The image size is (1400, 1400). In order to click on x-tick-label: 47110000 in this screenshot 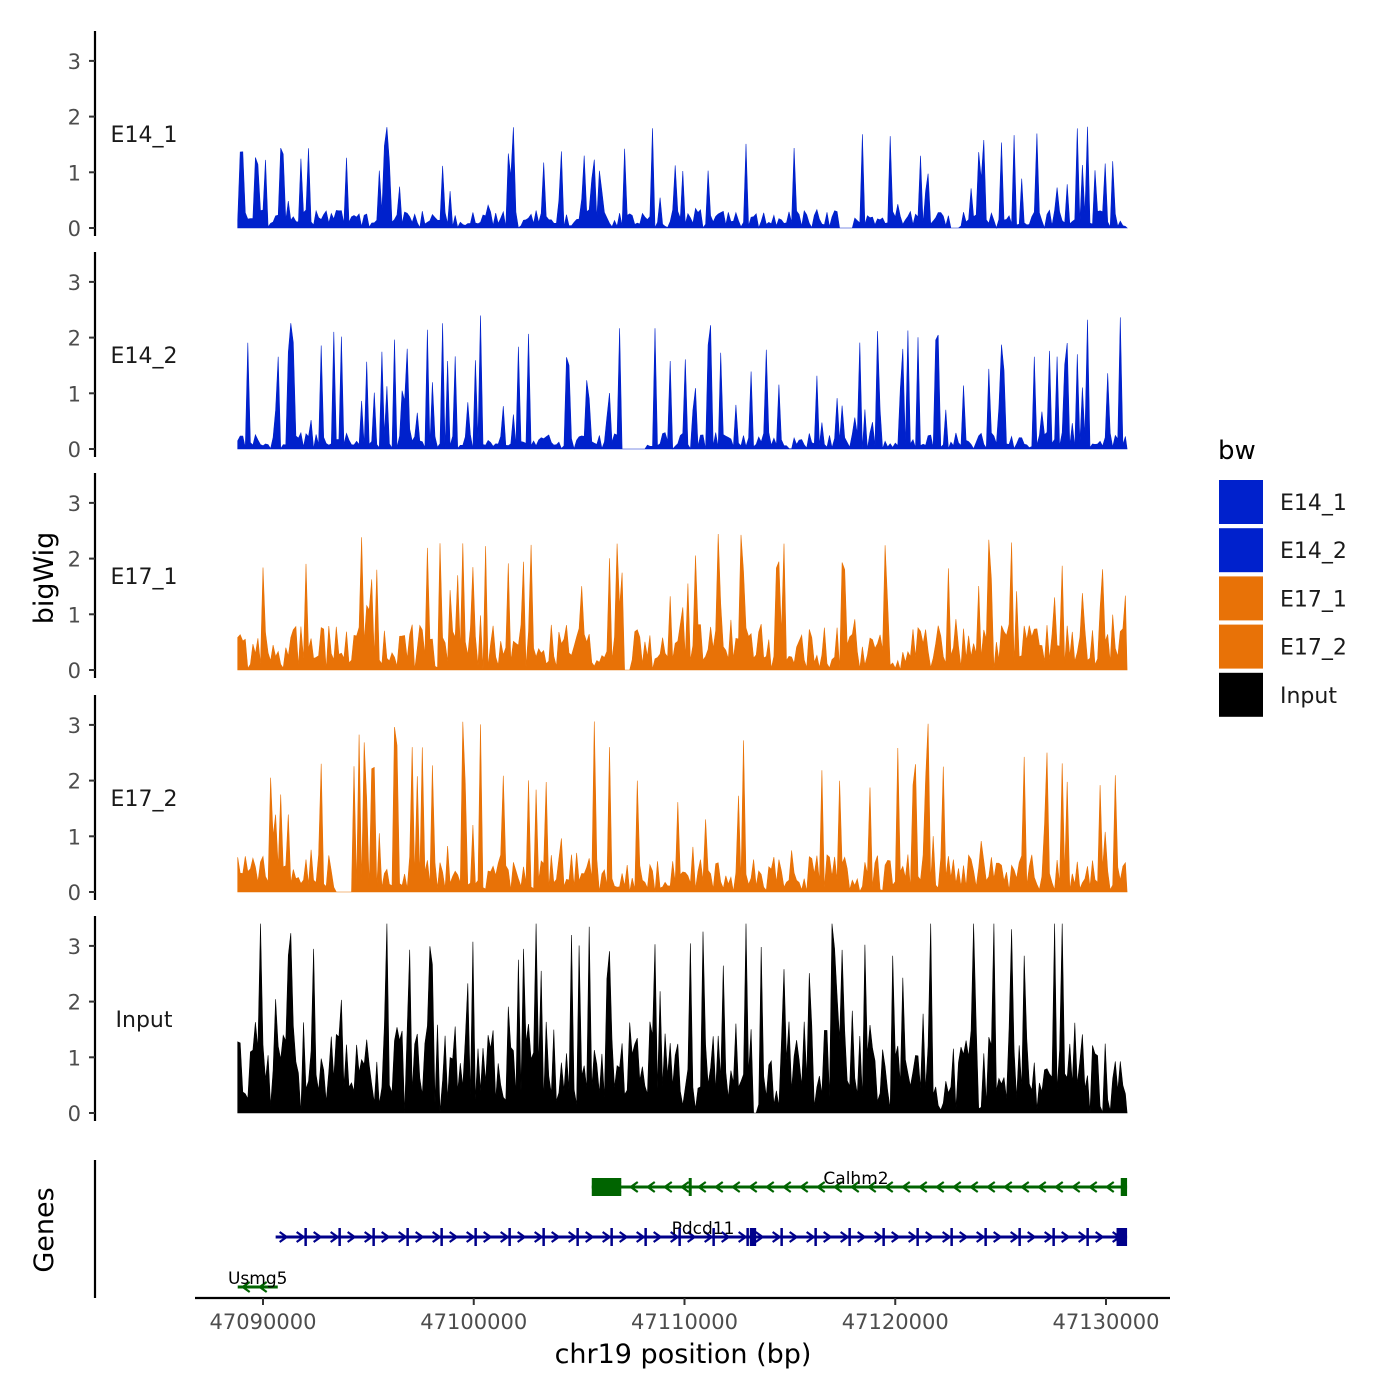, I will do `click(684, 1322)`.